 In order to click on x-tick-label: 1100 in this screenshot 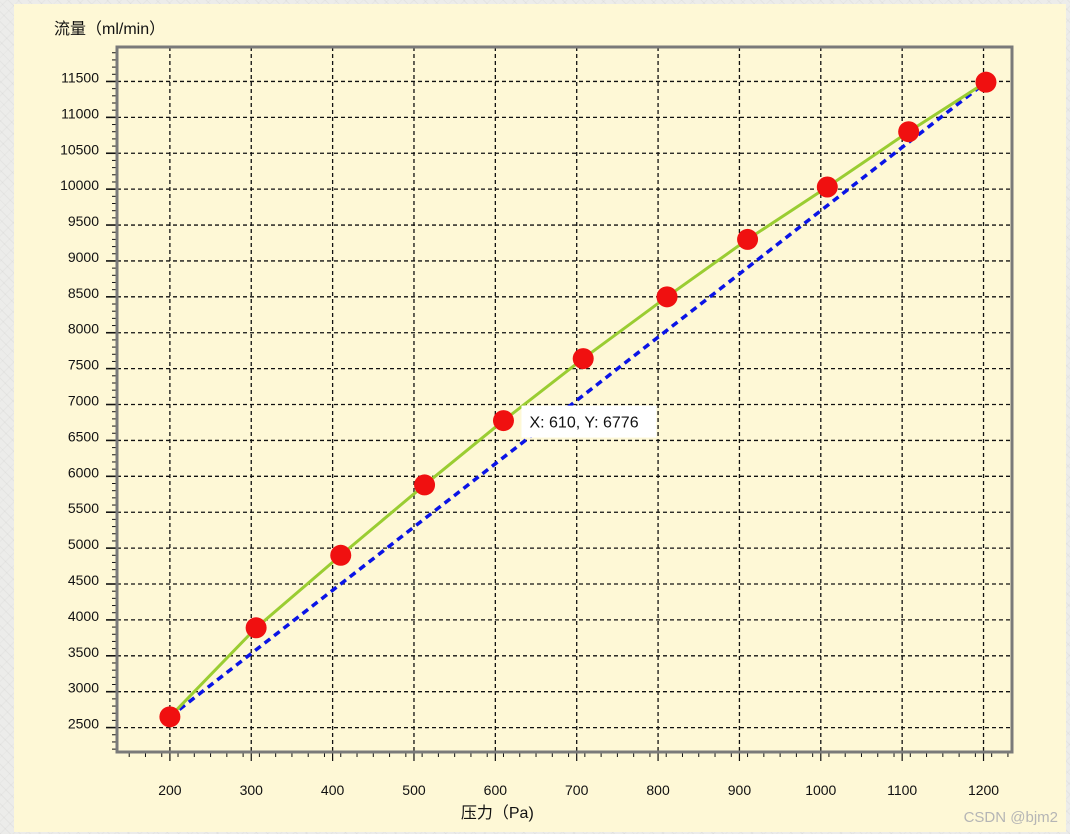, I will do `click(902, 790)`.